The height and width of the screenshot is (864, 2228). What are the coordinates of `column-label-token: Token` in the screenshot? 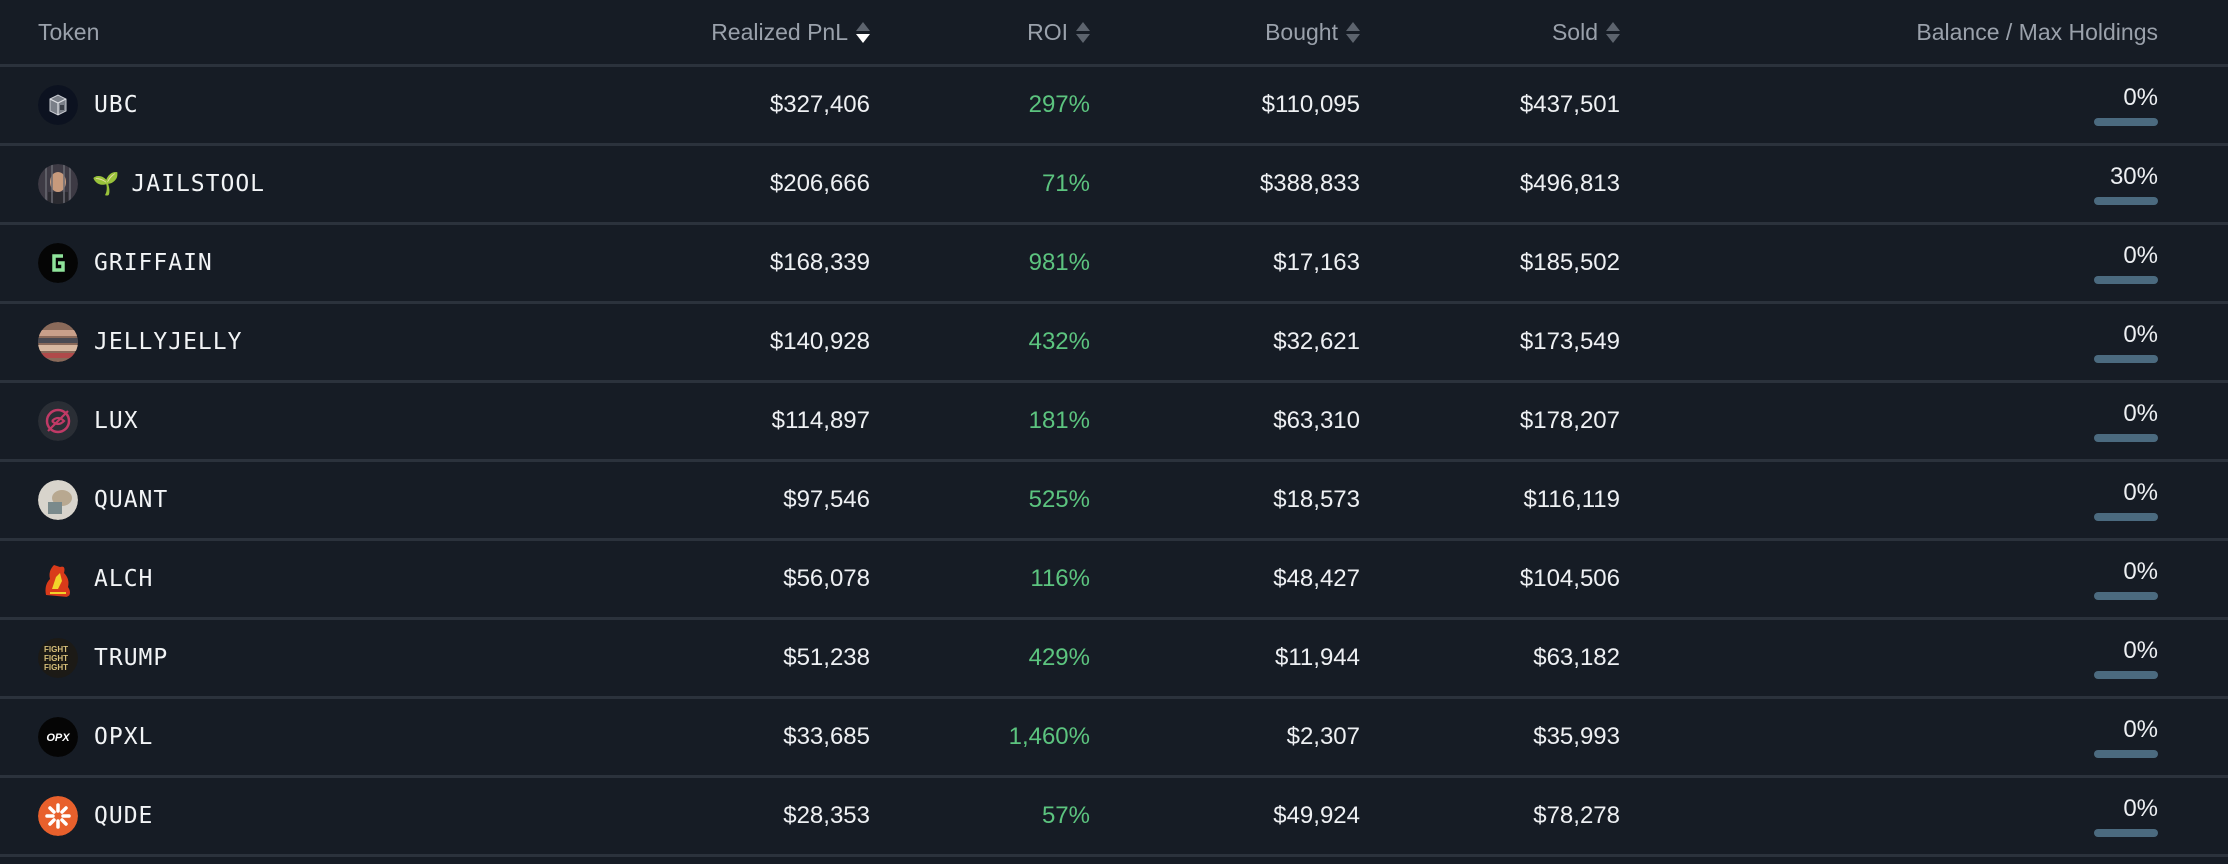 It's located at (69, 31).